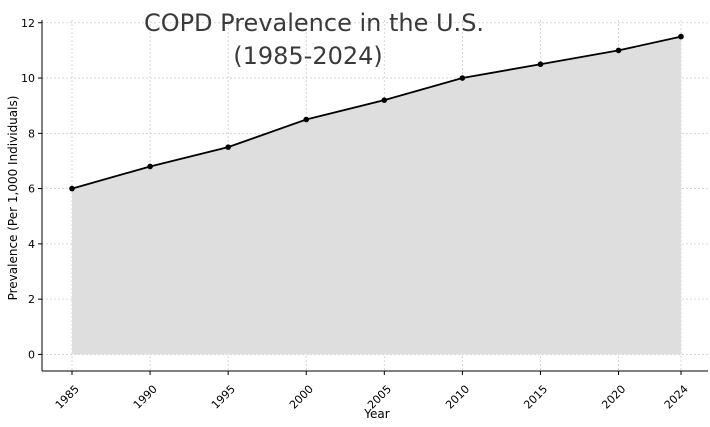  Describe the element at coordinates (376, 414) in the screenshot. I see `x-axis-label: Year` at that location.